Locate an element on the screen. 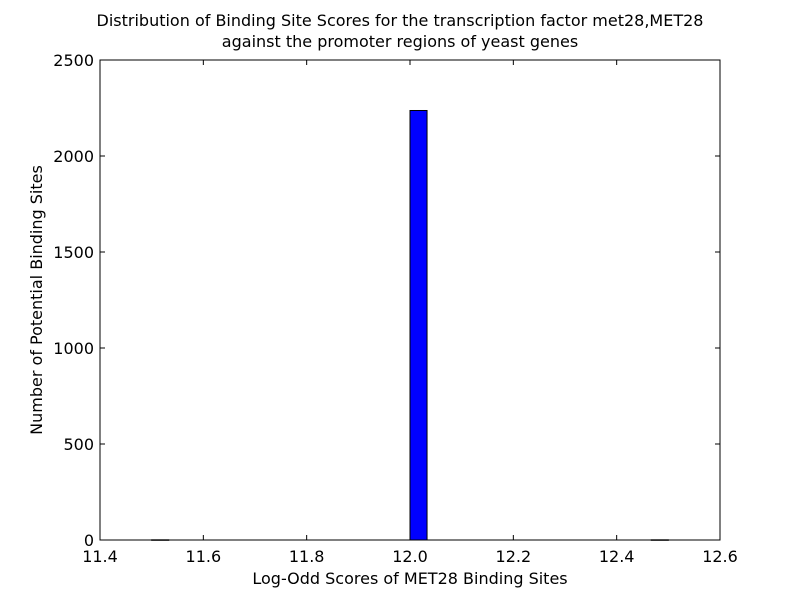 Image resolution: width=800 pixels, height=600 pixels. y-tick-label: 1500 is located at coordinates (73, 252).